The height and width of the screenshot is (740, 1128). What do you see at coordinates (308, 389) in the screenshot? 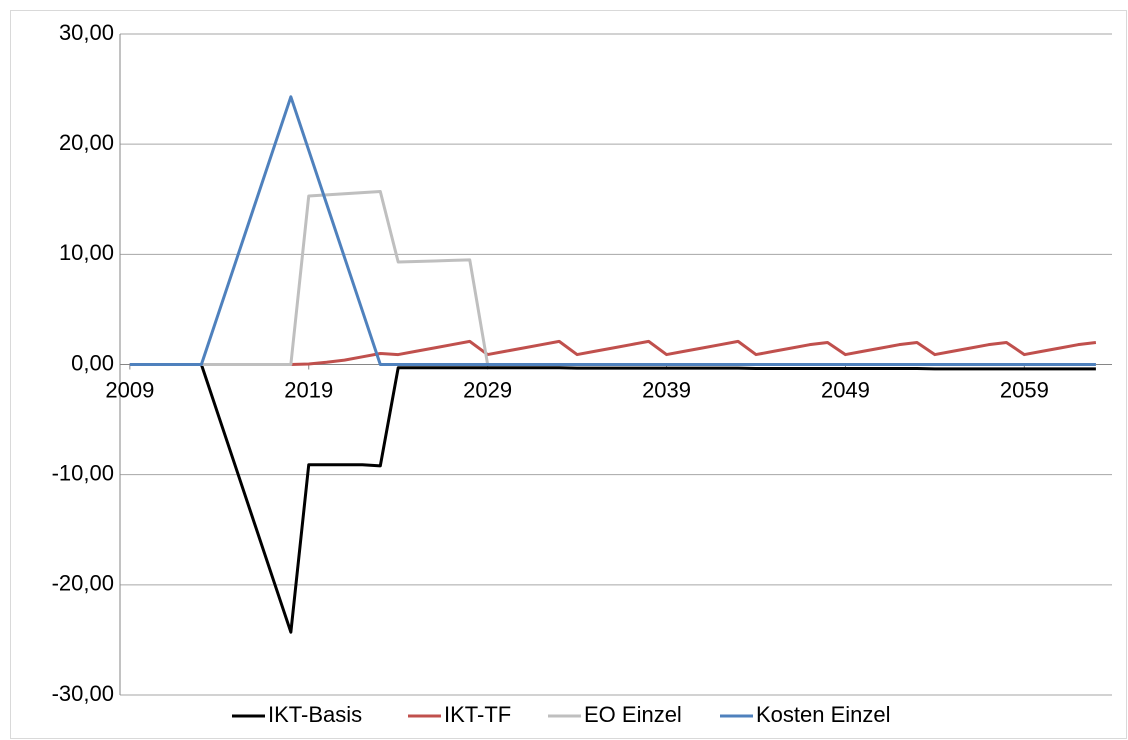
I see `x-tick-label: 2019` at bounding box center [308, 389].